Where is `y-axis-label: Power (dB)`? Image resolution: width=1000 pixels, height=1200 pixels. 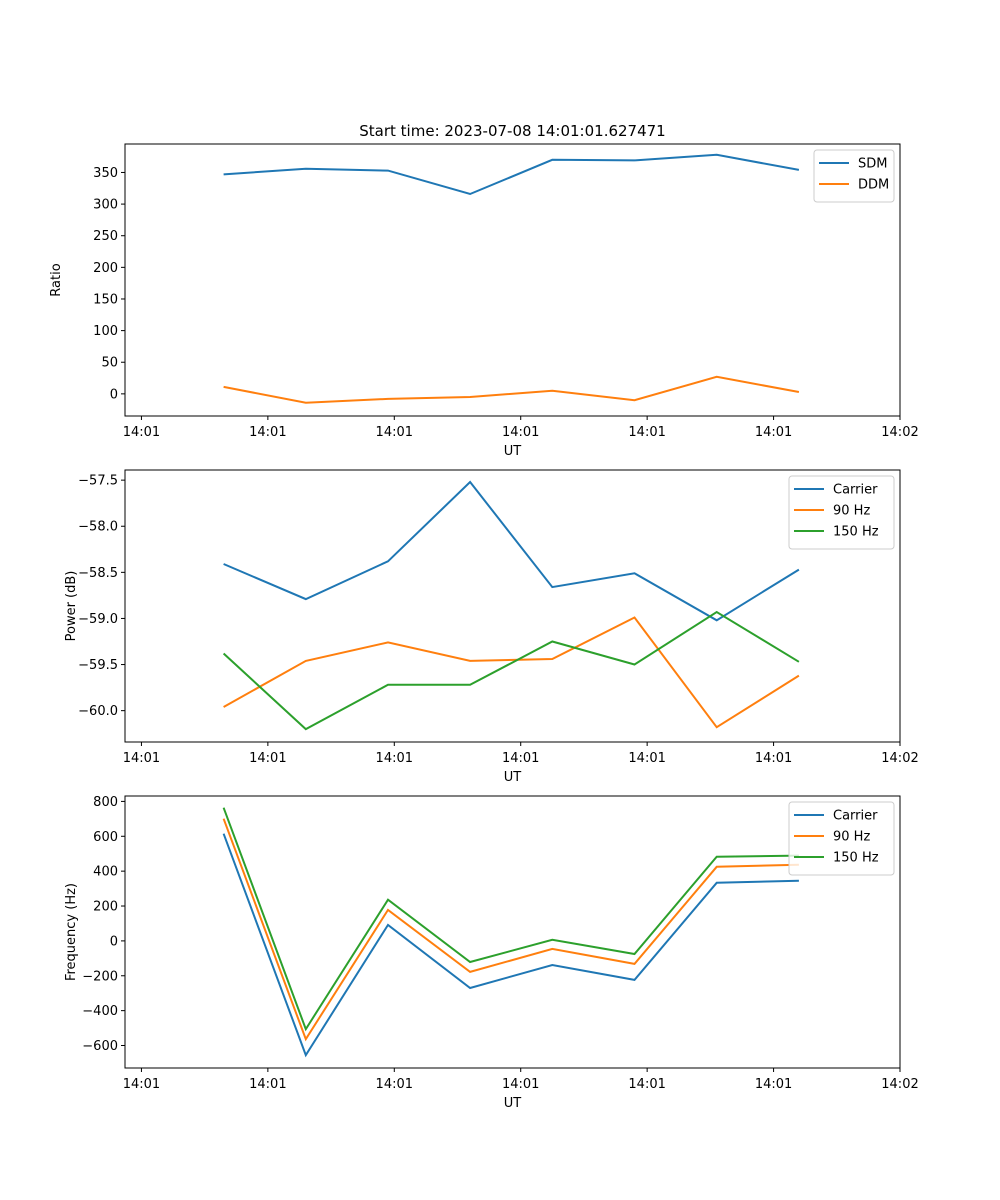
y-axis-label: Power (dB) is located at coordinates (71, 606).